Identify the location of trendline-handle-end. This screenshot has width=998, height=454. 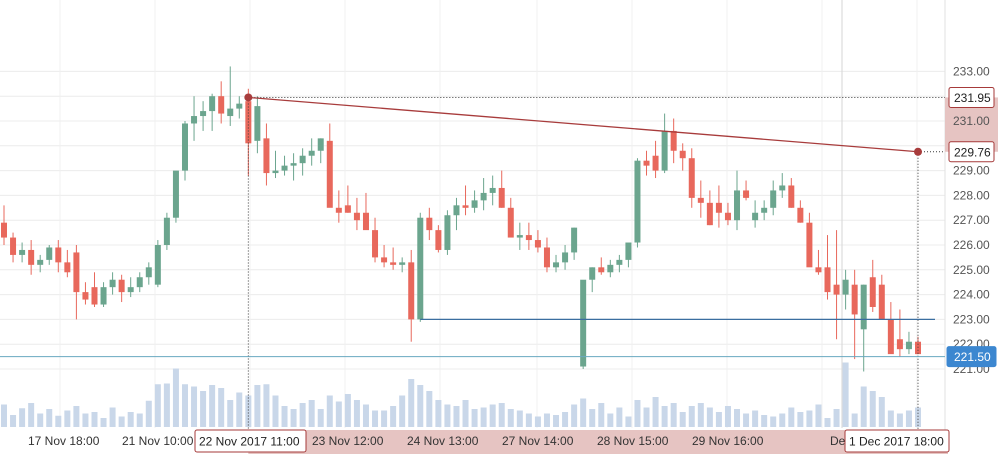
(918, 151).